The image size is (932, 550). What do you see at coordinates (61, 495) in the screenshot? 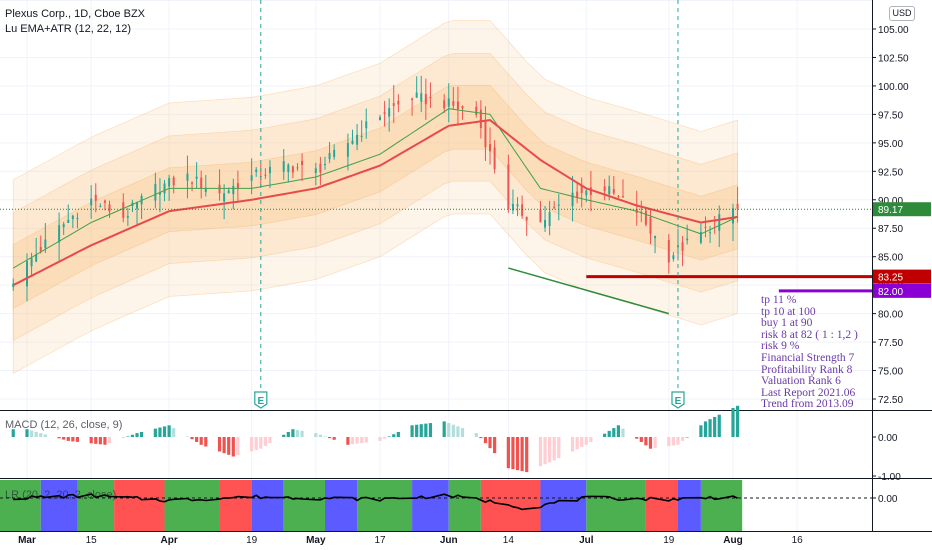
I see `oscillator-title: LR (20, 2, 20, 2, close)` at bounding box center [61, 495].